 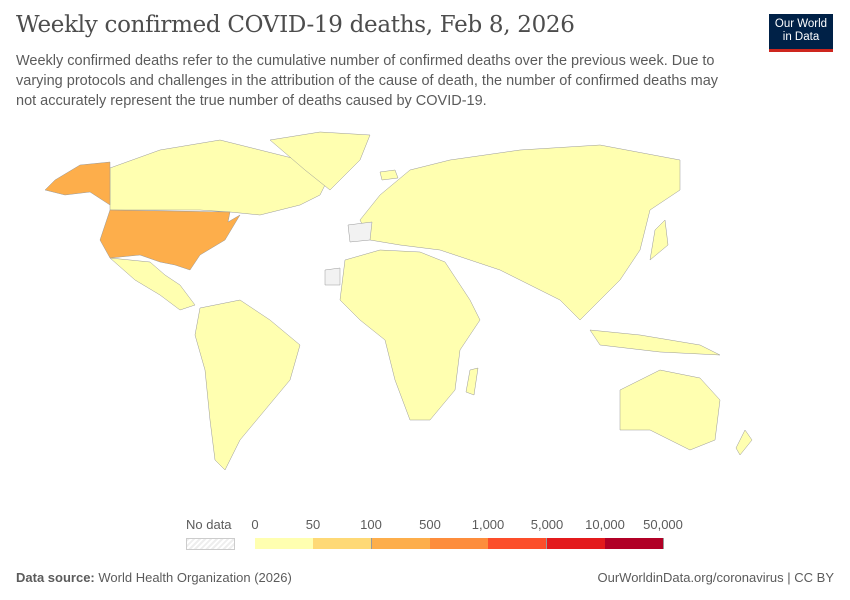 What do you see at coordinates (663, 524) in the screenshot?
I see `legend-tick: 50,000` at bounding box center [663, 524].